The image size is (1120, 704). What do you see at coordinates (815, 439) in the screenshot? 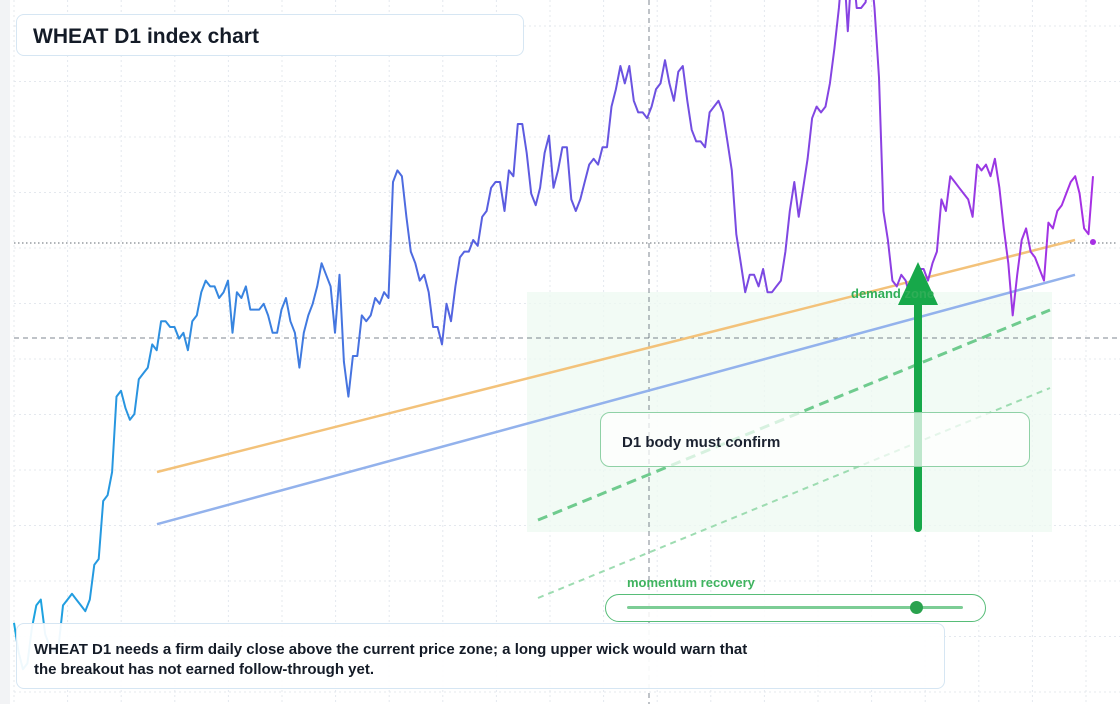
I see `confirm-callout: D1 body must confirm` at bounding box center [815, 439].